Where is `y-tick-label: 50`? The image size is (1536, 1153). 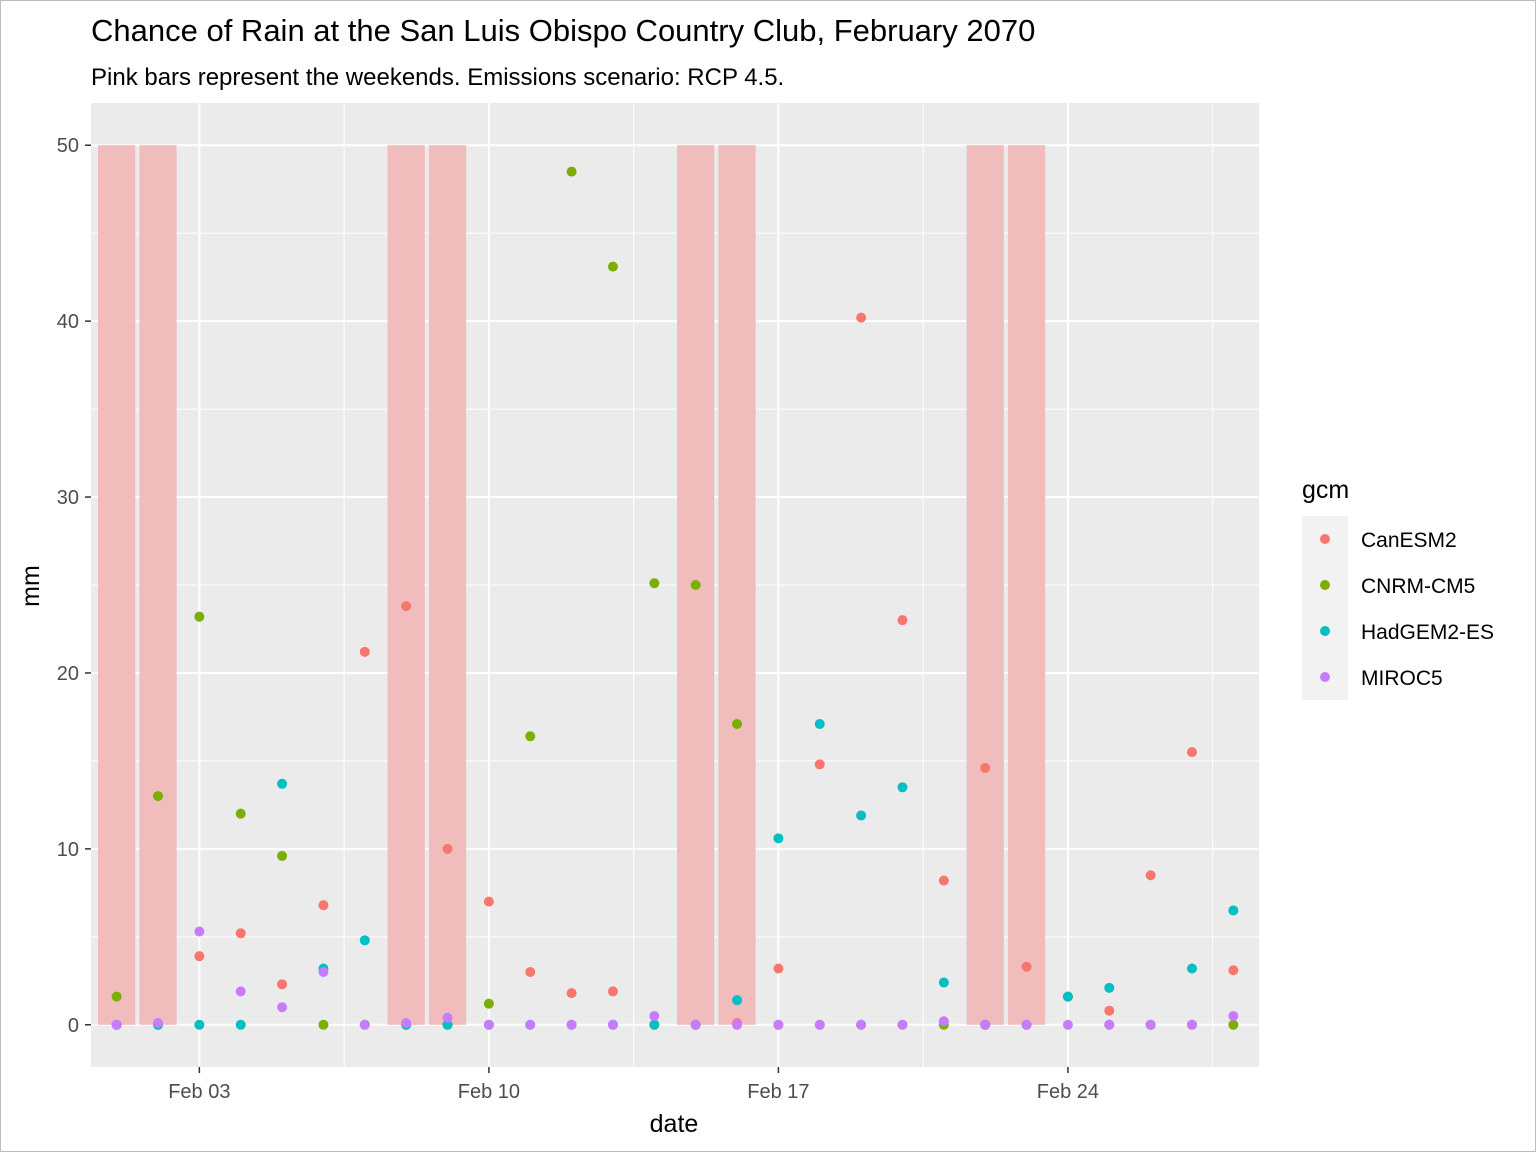
y-tick-label: 50 is located at coordinates (68, 146).